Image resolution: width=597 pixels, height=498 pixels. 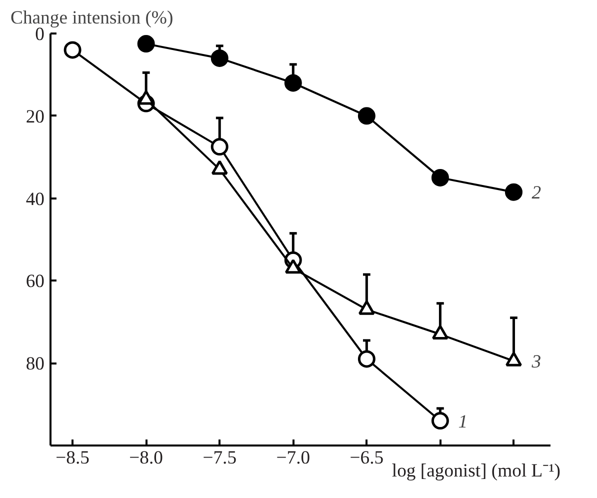 I want to click on x-tick-label: −7.5, so click(x=219, y=458).